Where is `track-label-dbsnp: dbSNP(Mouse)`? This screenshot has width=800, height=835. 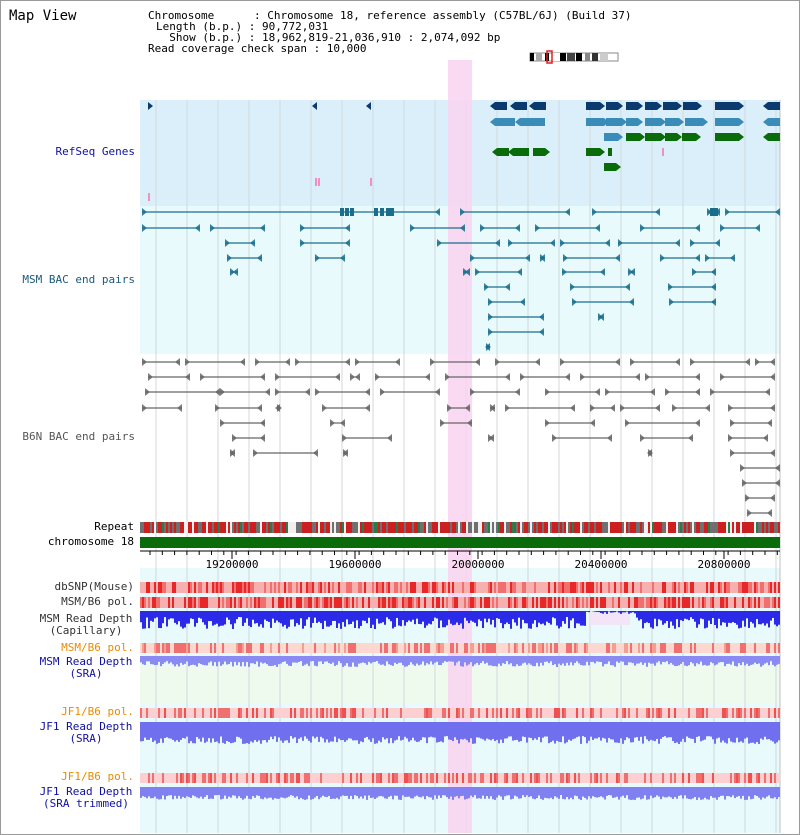 track-label-dbsnp: dbSNP(Mouse) is located at coordinates (94, 586).